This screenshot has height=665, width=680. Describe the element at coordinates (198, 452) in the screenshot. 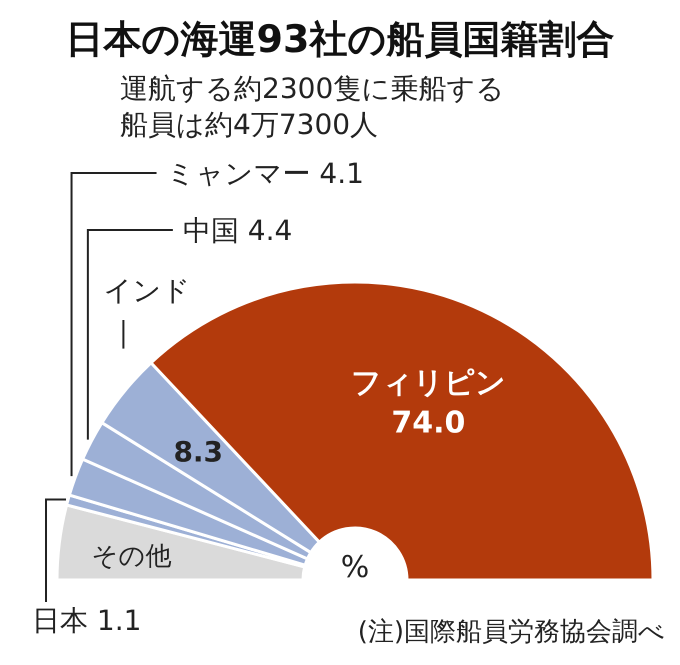

I see `data-label: 8.3` at that location.